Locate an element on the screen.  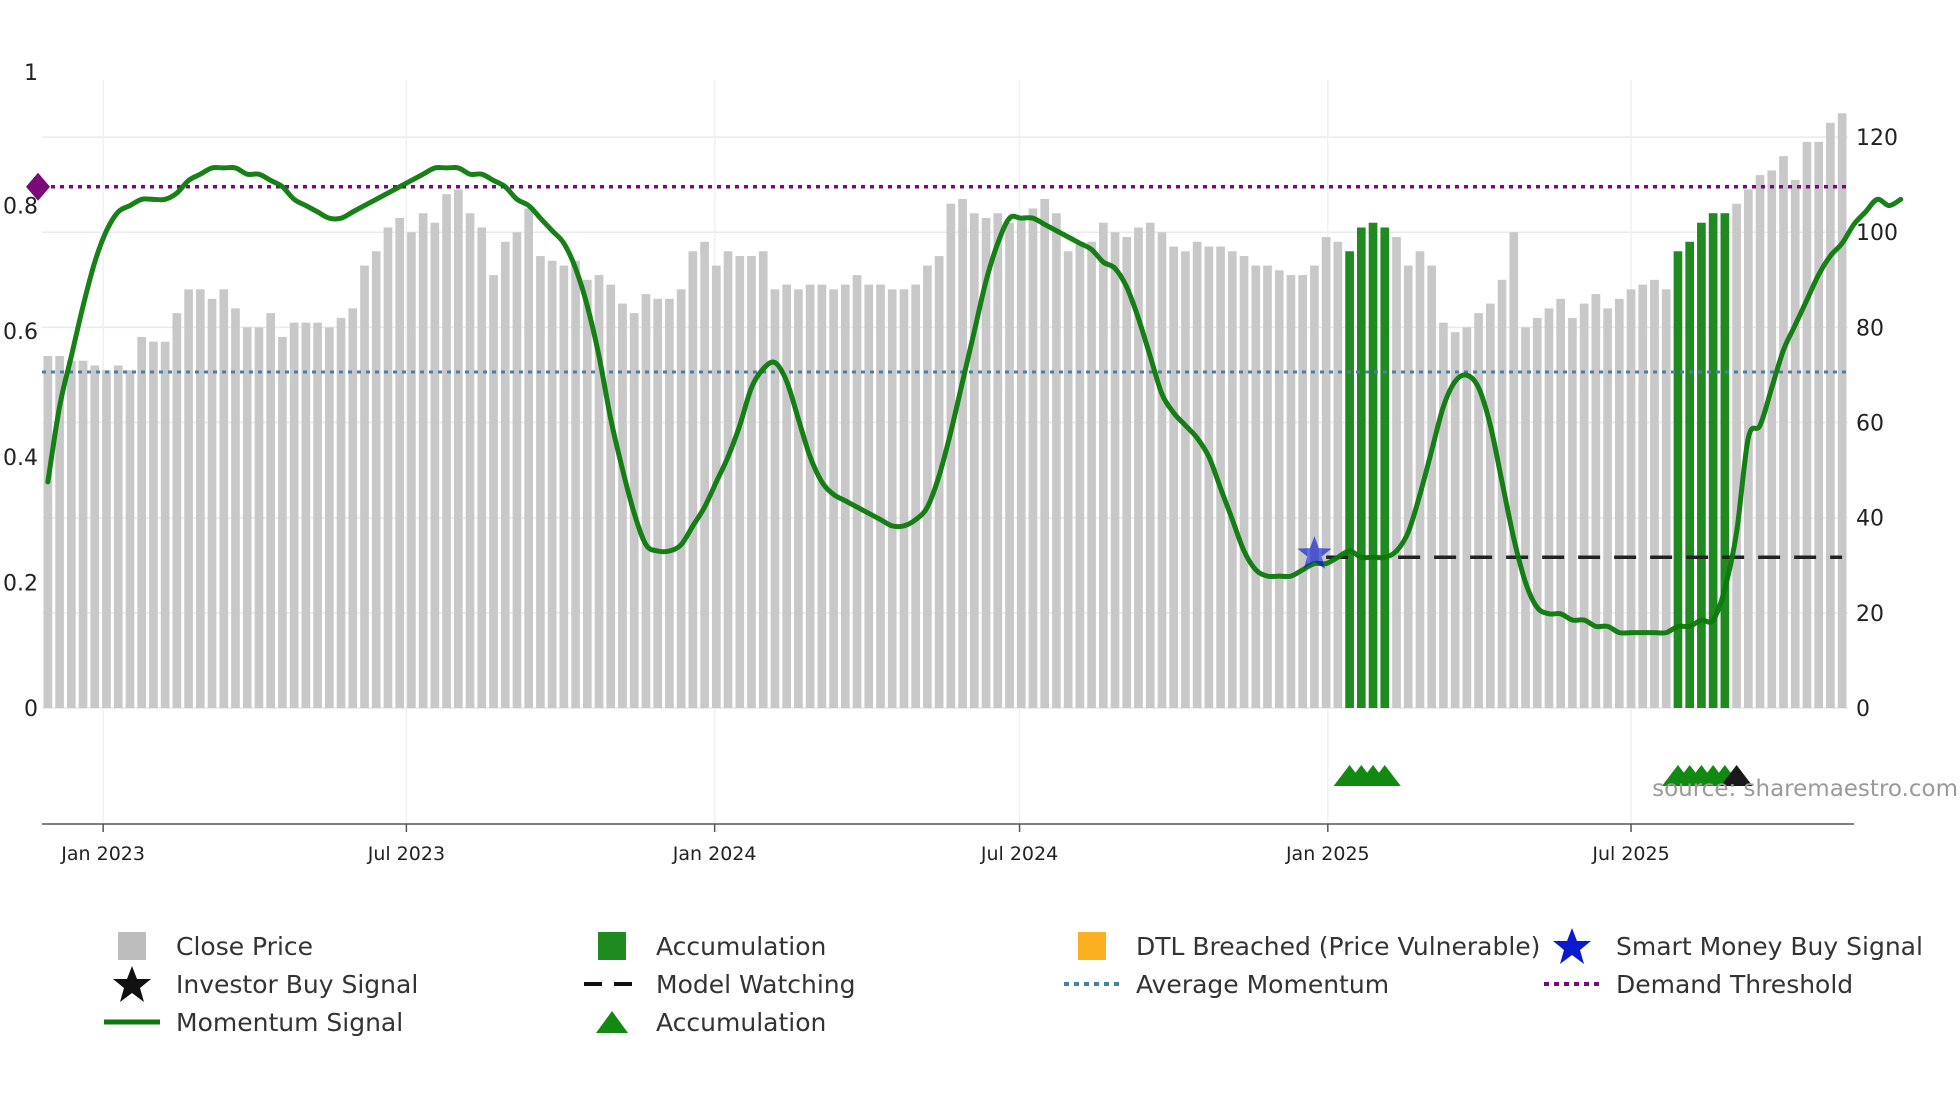
legend-label: Demand Threshold is located at coordinates (1735, 984).